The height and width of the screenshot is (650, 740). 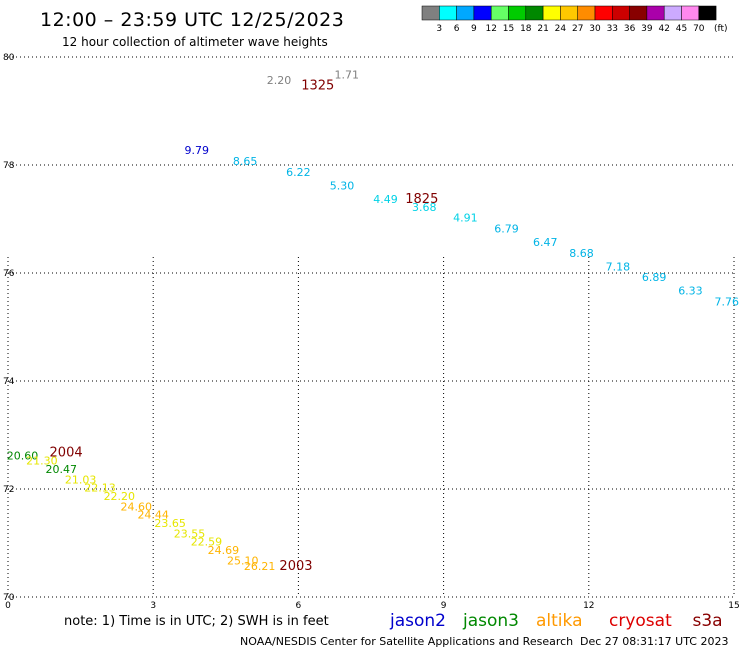 What do you see at coordinates (424, 207) in the screenshot?
I see `swh-value-label: 3.68` at bounding box center [424, 207].